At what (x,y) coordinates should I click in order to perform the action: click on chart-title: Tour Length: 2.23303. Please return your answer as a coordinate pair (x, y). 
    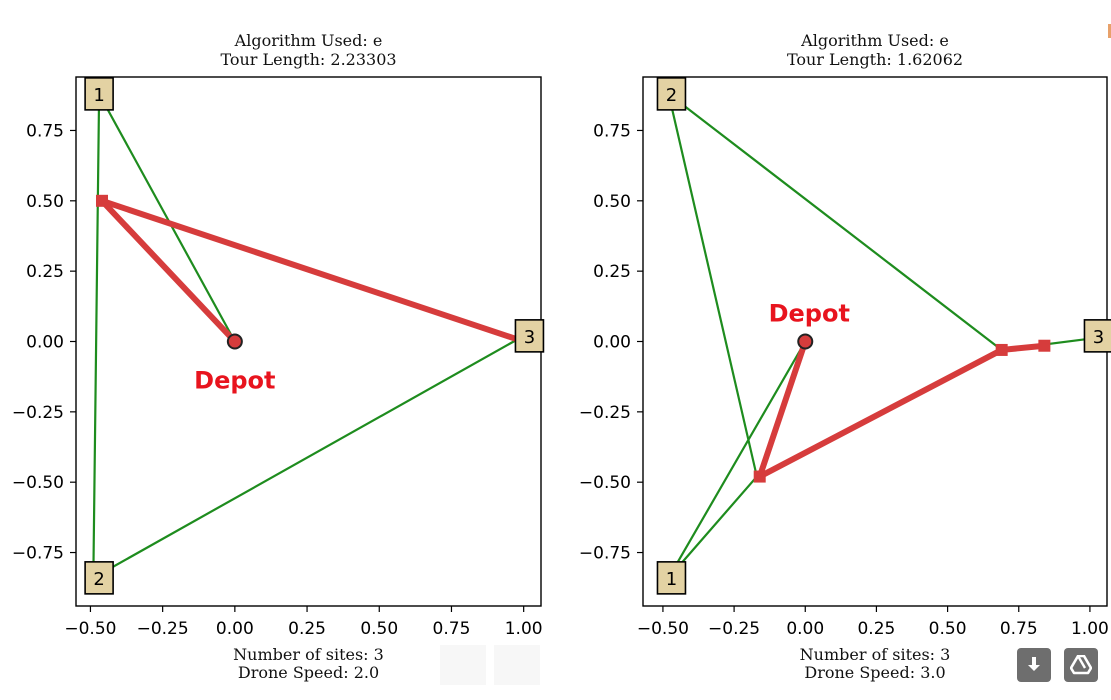
    Looking at the image, I should click on (308, 59).